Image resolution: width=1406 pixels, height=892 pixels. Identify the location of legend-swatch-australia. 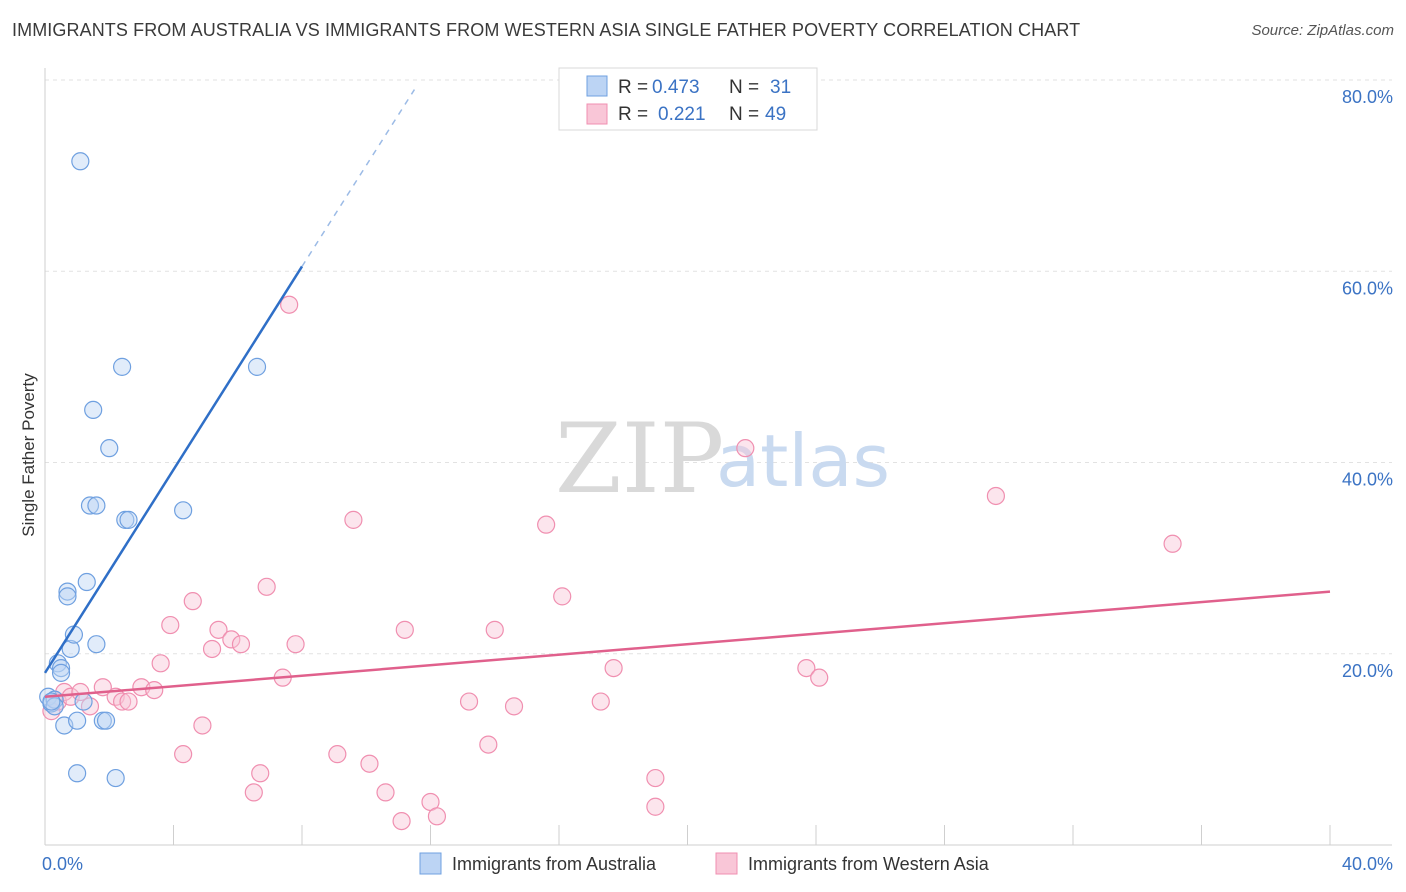
(597, 86).